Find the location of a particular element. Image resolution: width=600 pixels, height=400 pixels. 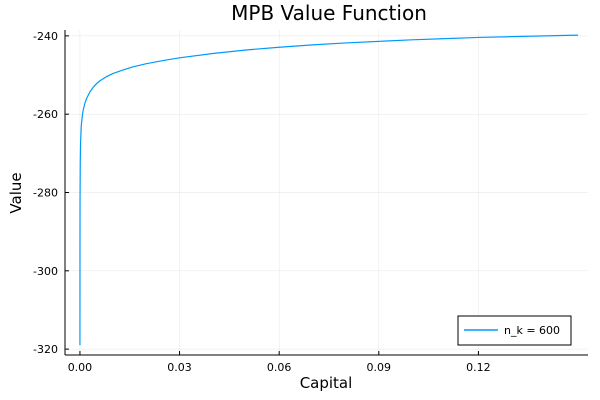

x-tick-label: 0.06 is located at coordinates (279, 367).